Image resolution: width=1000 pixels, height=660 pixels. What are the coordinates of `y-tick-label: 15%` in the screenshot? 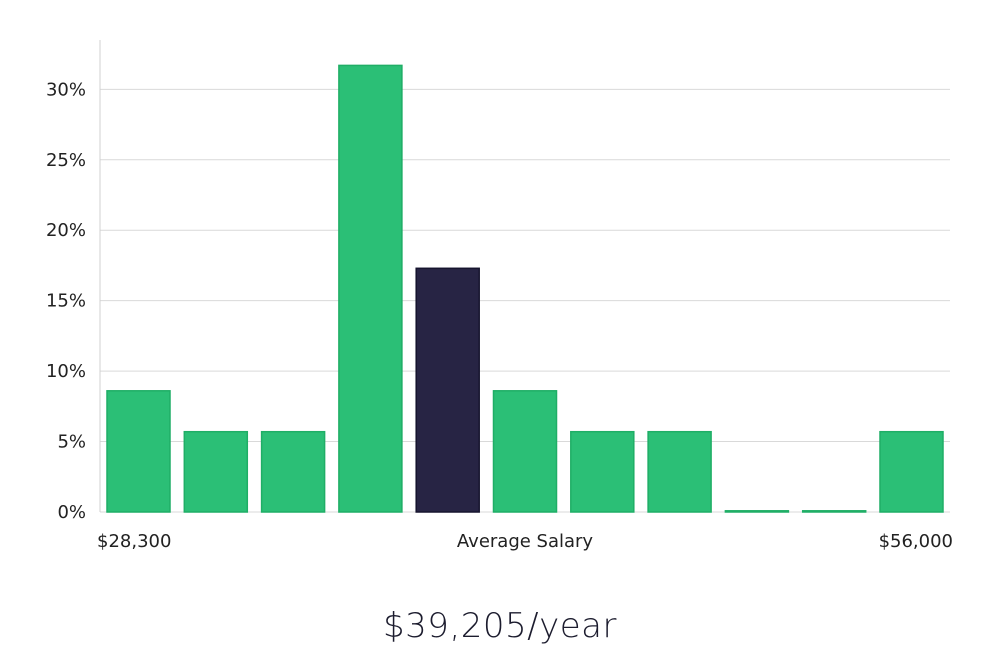 It's located at (66, 301).